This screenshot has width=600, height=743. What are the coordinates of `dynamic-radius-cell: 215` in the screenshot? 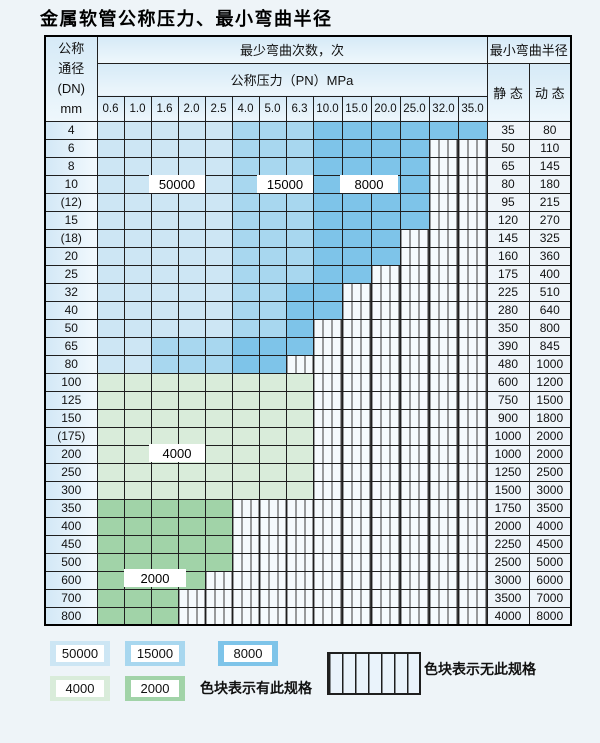 It's located at (550, 202).